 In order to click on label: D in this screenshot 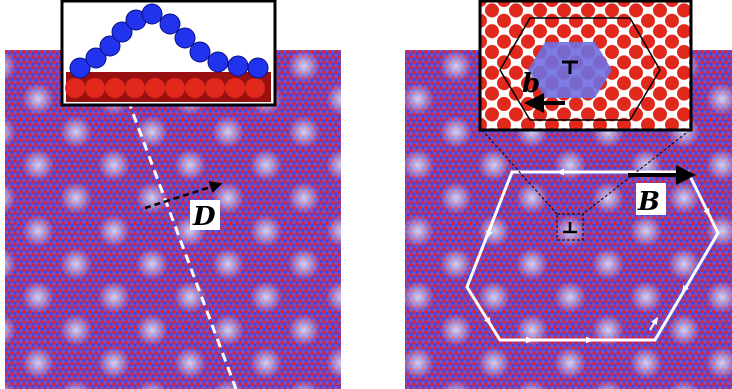, I will do `click(204, 217)`.